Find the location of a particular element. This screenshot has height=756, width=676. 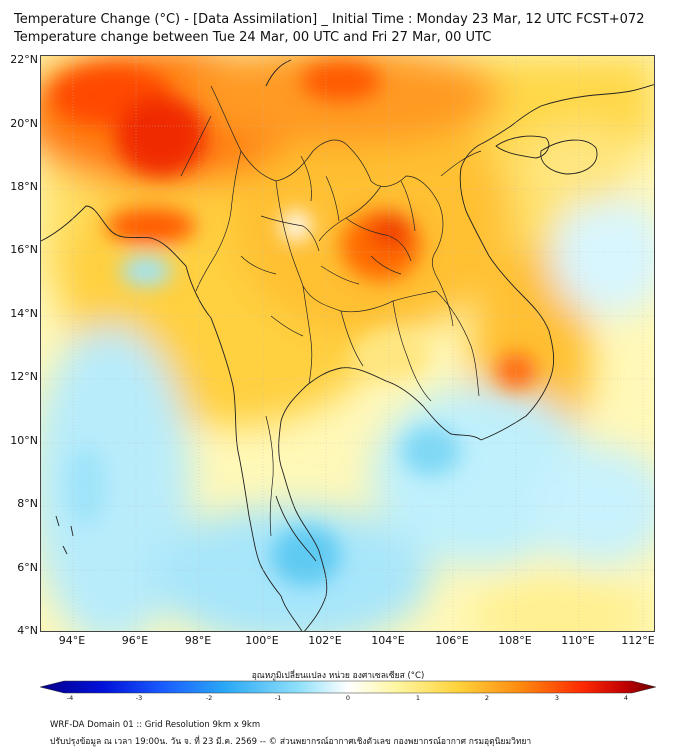

lat-label: 20°N is located at coordinates (24, 123).